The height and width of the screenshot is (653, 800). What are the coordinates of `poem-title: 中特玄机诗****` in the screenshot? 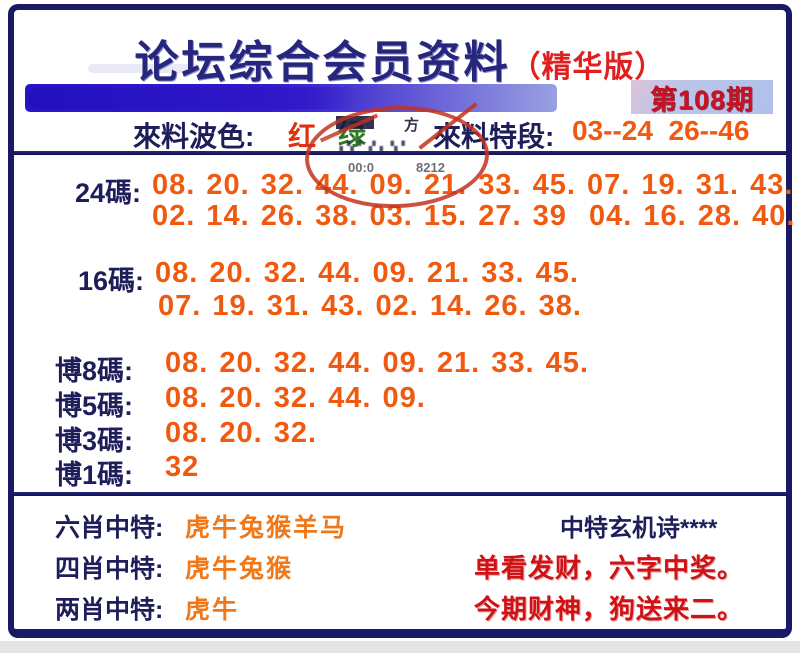 It's located at (639, 528).